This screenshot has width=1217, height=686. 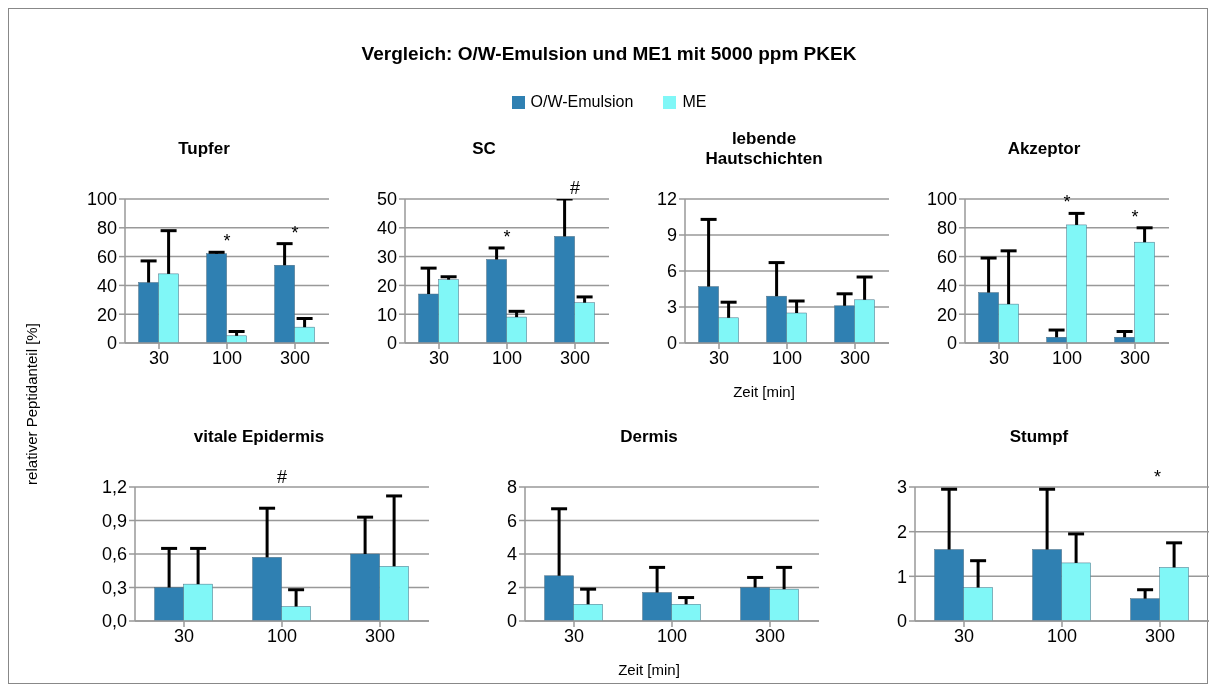 What do you see at coordinates (764, 149) in the screenshot?
I see `chart-title: lebende Hautschichten` at bounding box center [764, 149].